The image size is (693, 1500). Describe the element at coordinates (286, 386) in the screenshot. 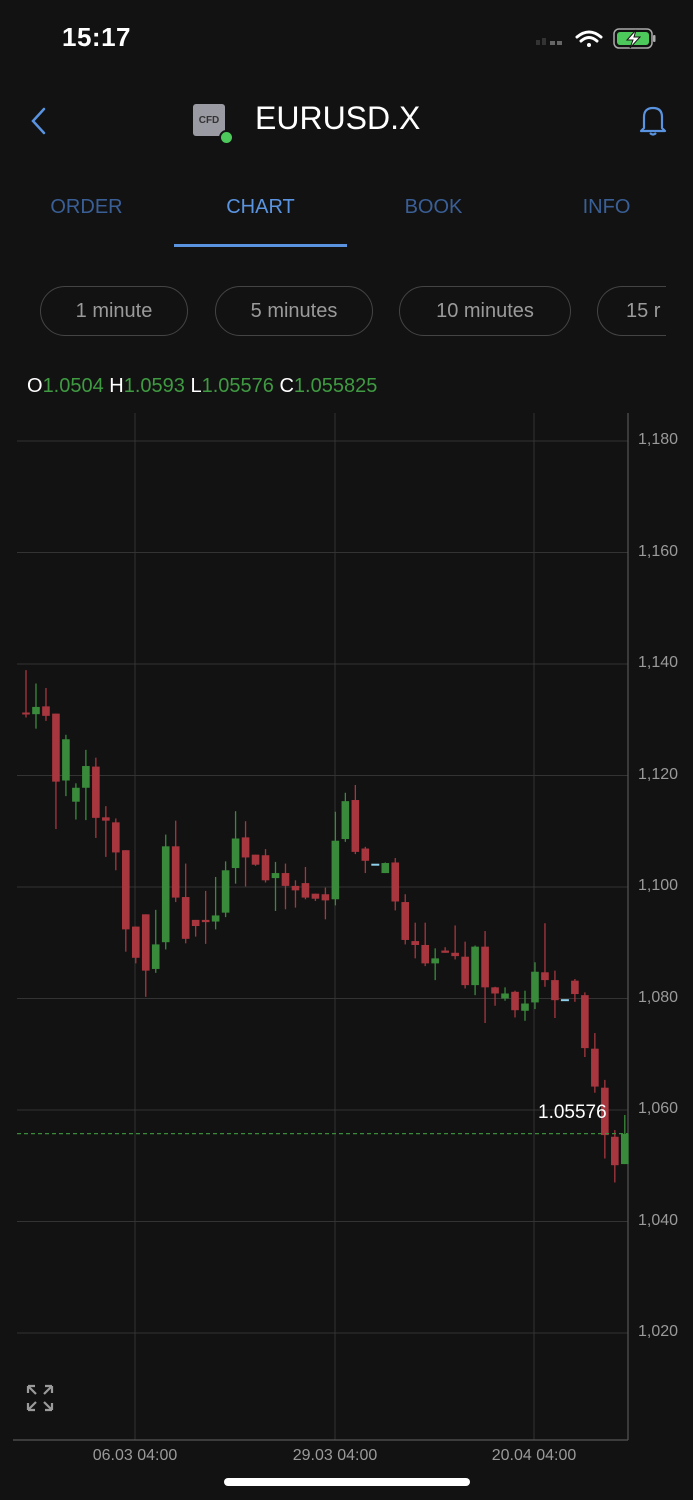

I see `close-label: C` at that location.